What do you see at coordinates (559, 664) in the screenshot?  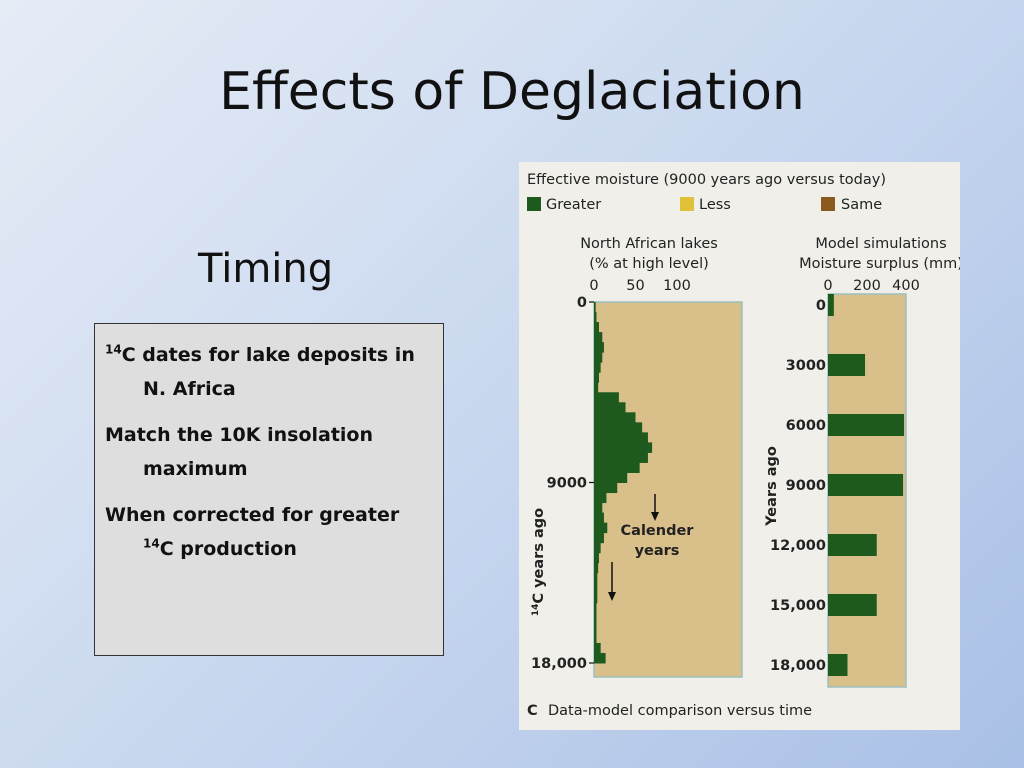 I see `lakes-y-tick-label: 18,000` at bounding box center [559, 664].